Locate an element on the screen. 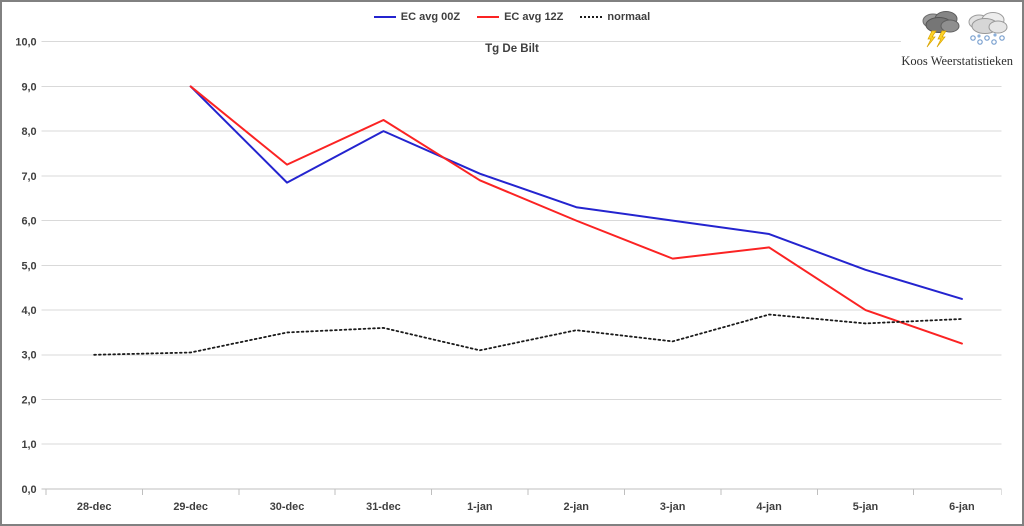 The image size is (1024, 526). x-tick-label: 4-jan is located at coordinates (768, 507).